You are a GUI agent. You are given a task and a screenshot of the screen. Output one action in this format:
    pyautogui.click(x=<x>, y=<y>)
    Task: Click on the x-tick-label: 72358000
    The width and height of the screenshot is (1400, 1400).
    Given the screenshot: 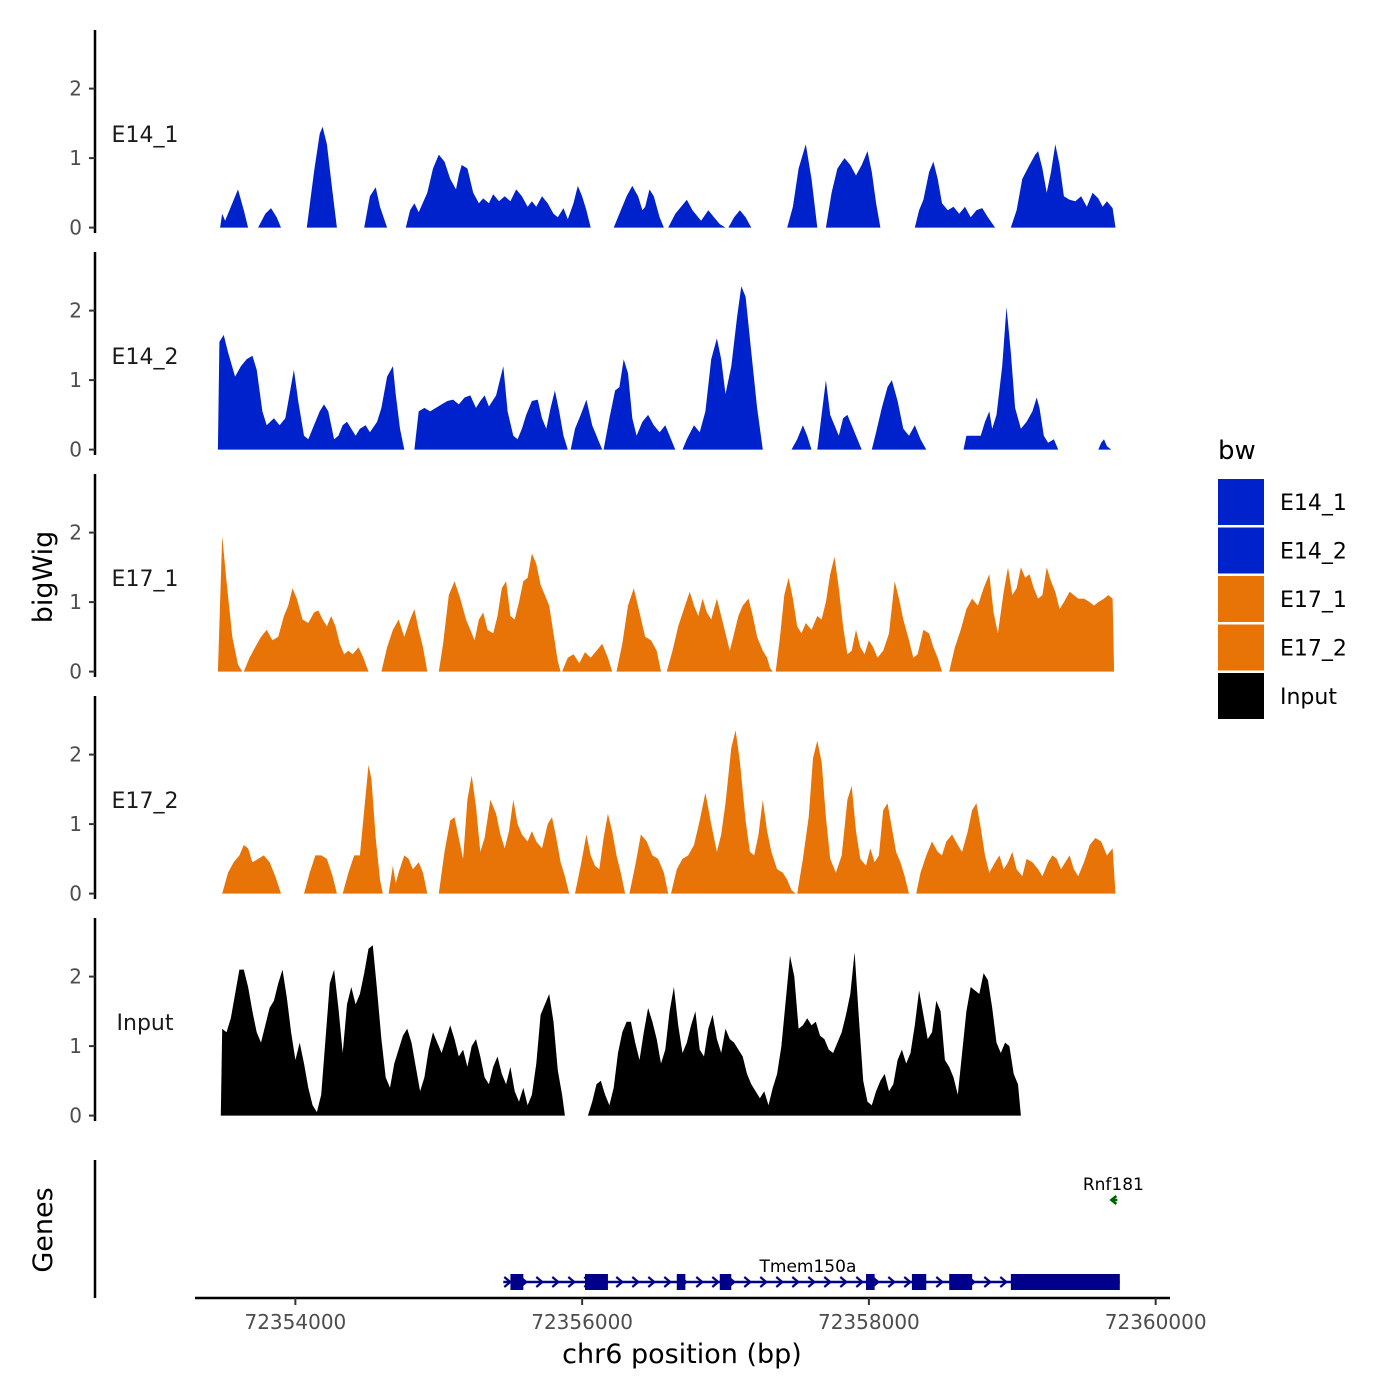 What is the action you would take?
    pyautogui.click(x=869, y=1322)
    